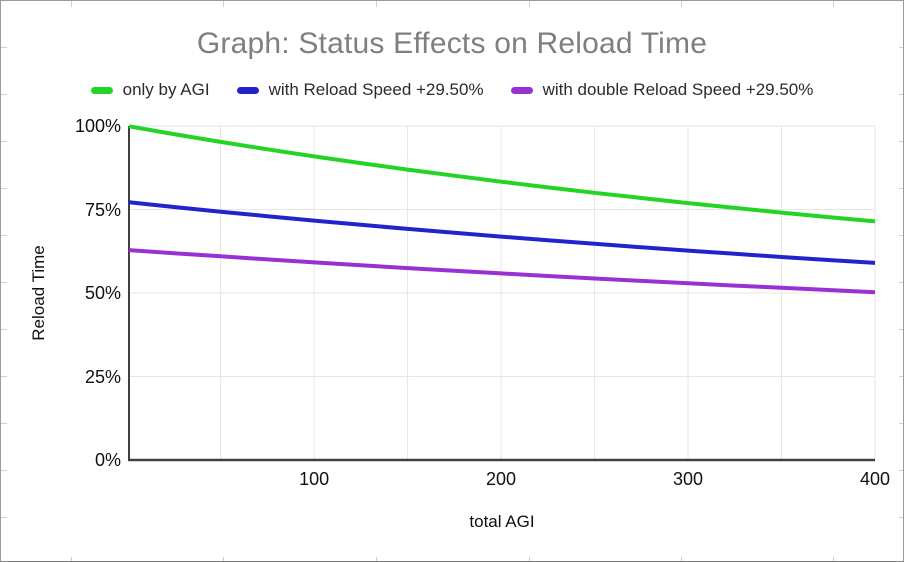 This screenshot has height=562, width=904. Describe the element at coordinates (102, 209) in the screenshot. I see `y-tick-label: 75%` at that location.